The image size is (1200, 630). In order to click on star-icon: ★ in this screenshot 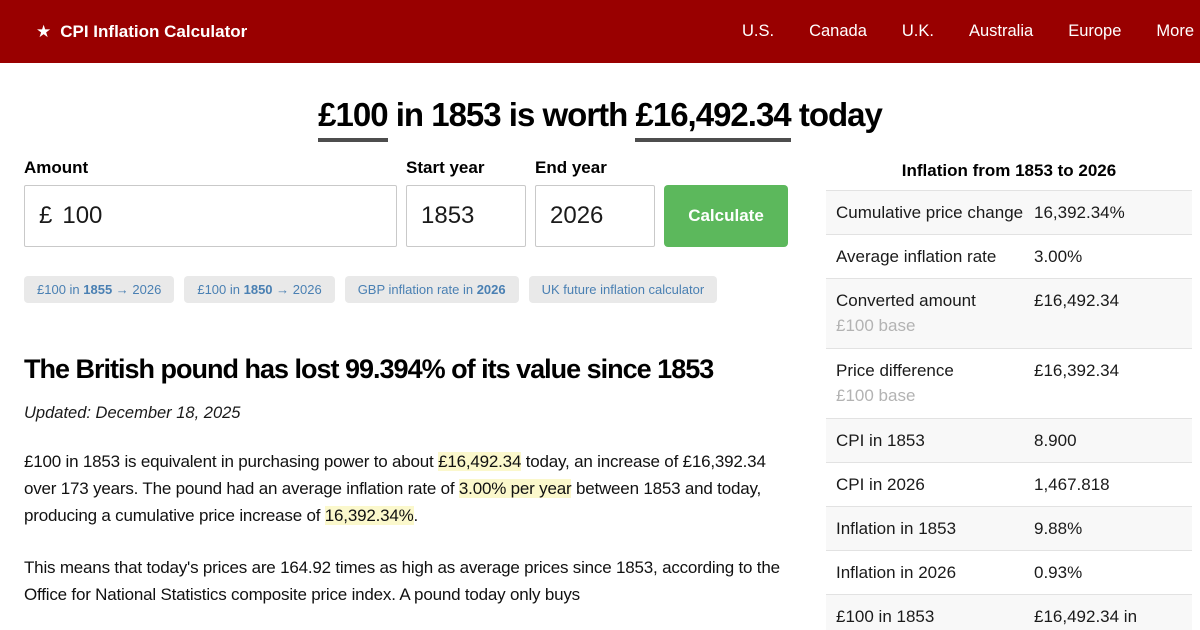, I will do `click(44, 31)`.